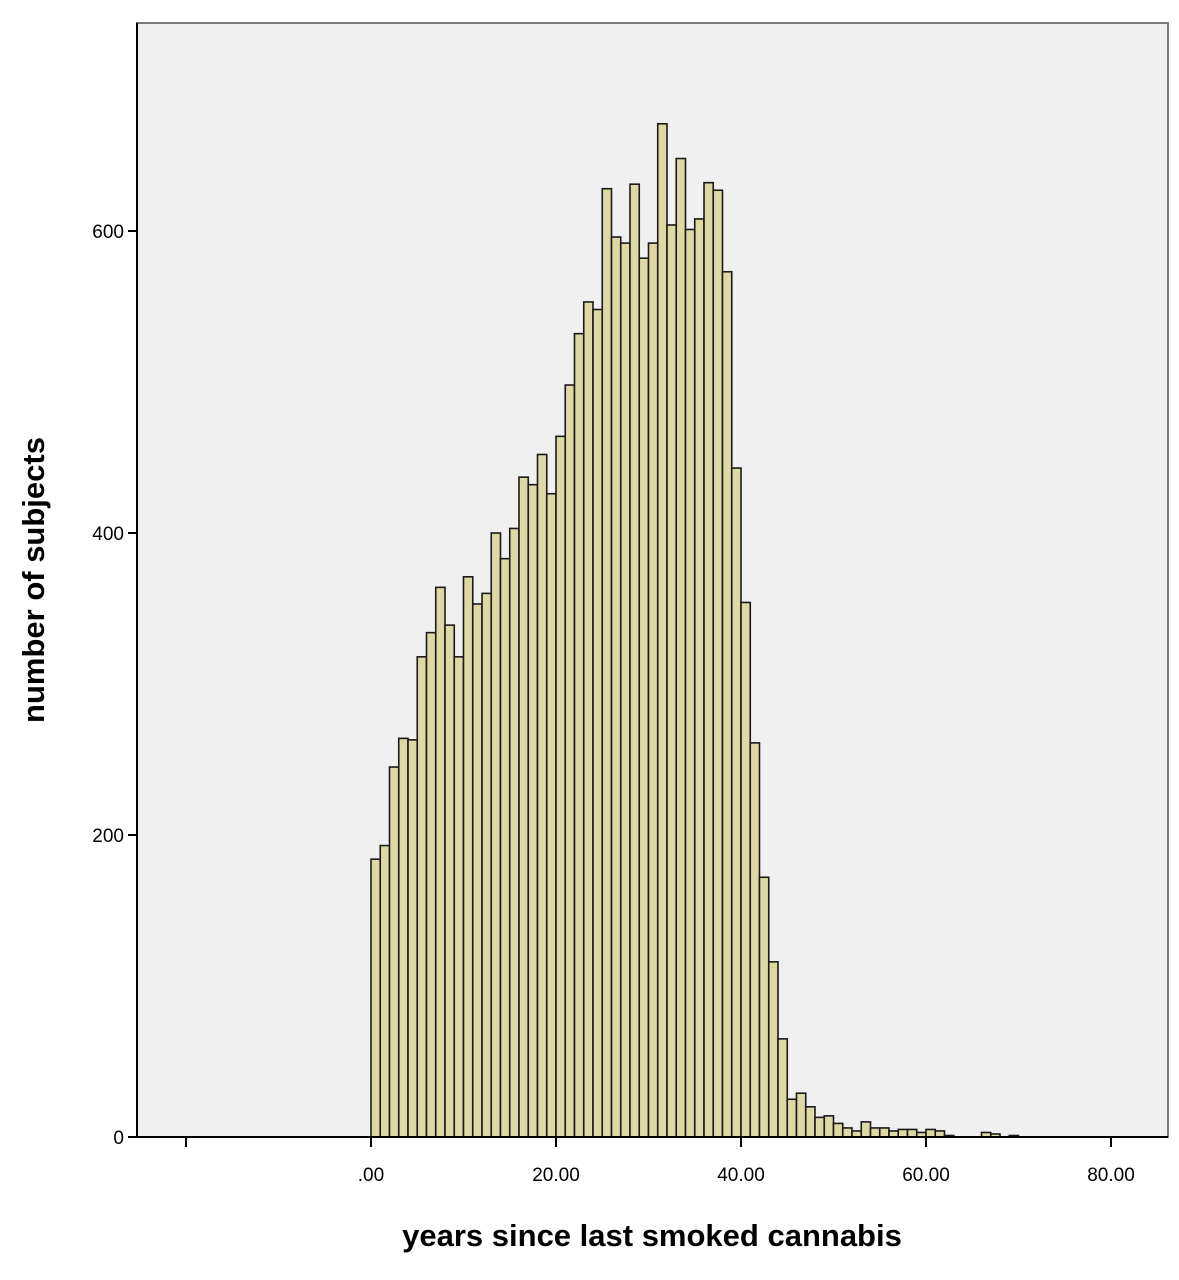  Describe the element at coordinates (371, 1175) in the screenshot. I see `x-tick-label: .00` at that location.